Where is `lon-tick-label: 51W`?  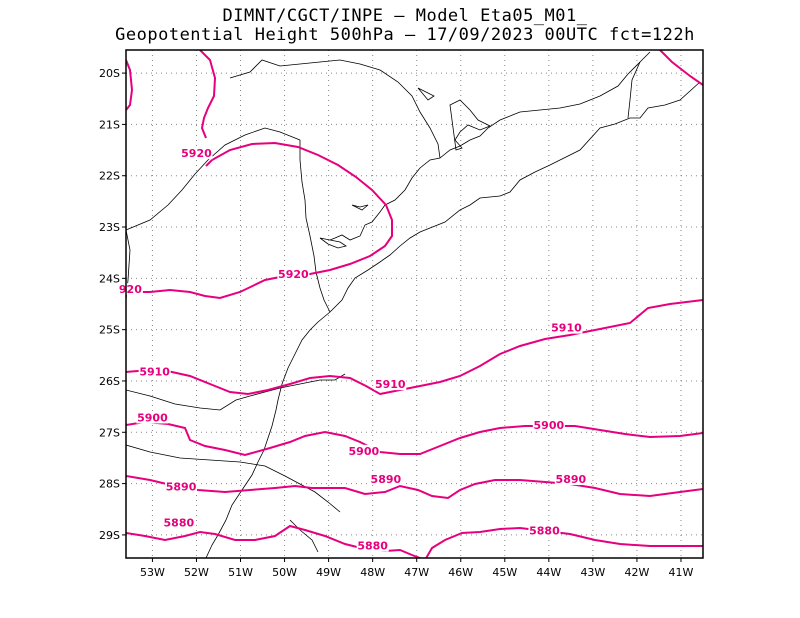
lon-tick-label: 51W is located at coordinates (240, 572).